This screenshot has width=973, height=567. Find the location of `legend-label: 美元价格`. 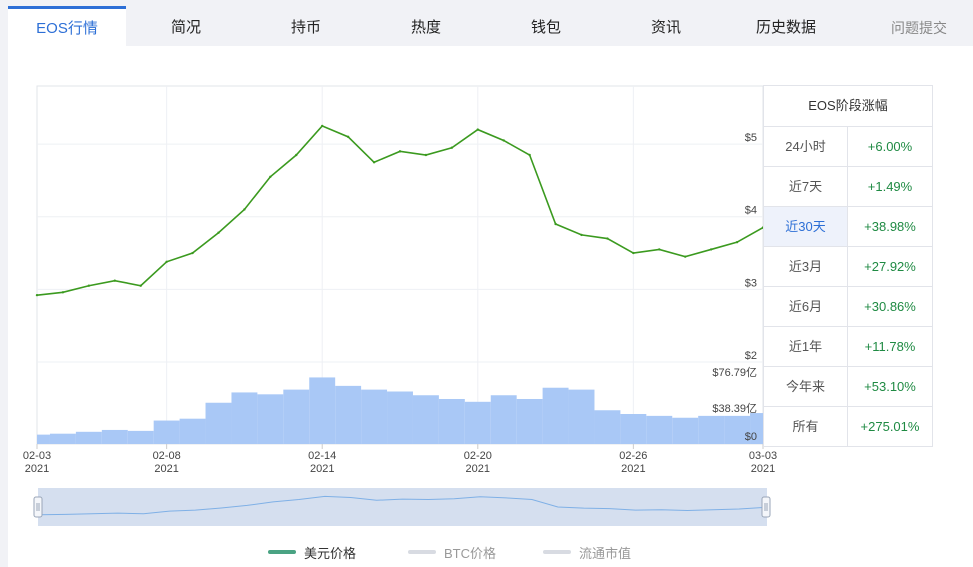

legend-label: 美元价格 is located at coordinates (330, 553).